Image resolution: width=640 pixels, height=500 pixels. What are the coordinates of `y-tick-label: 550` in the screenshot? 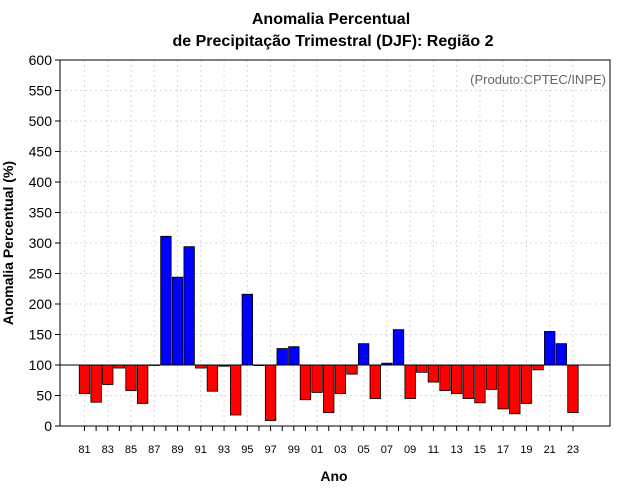 It's located at (41, 91).